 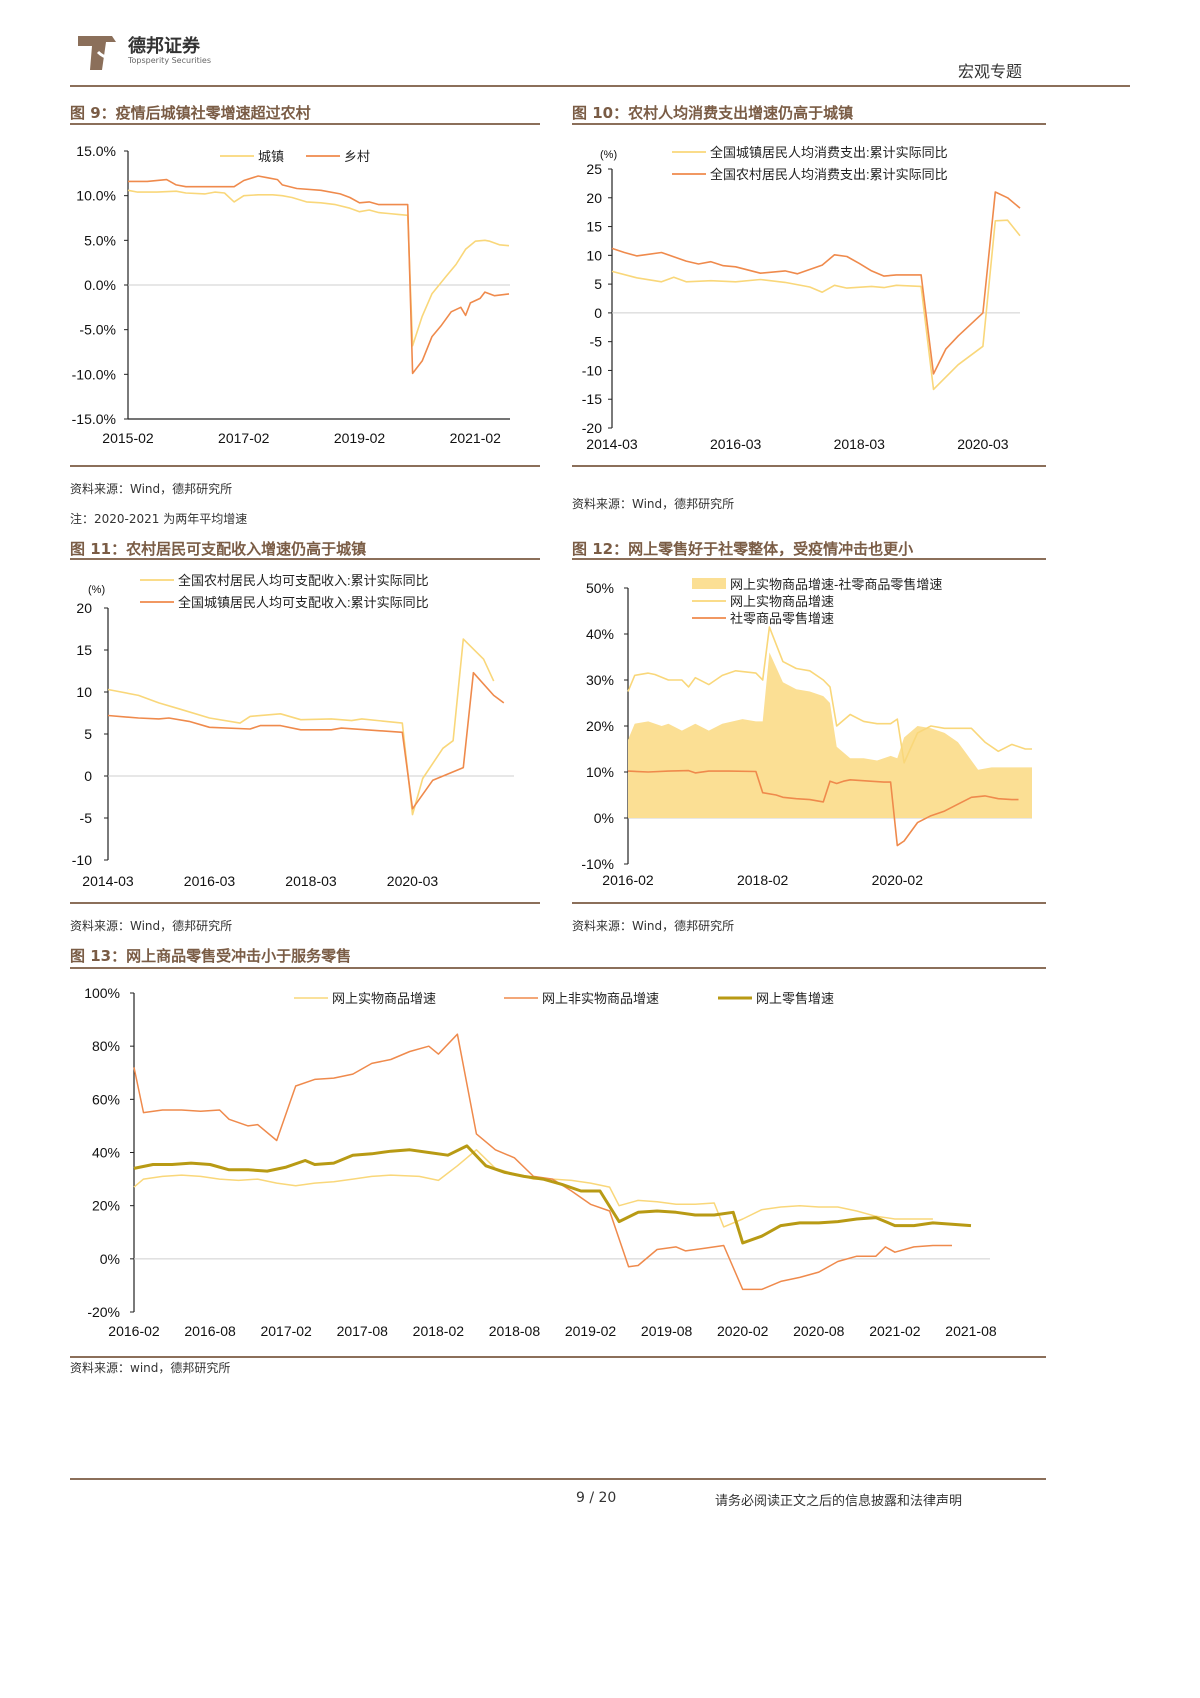 I want to click on fig10-bottom-rule, so click(x=809, y=466).